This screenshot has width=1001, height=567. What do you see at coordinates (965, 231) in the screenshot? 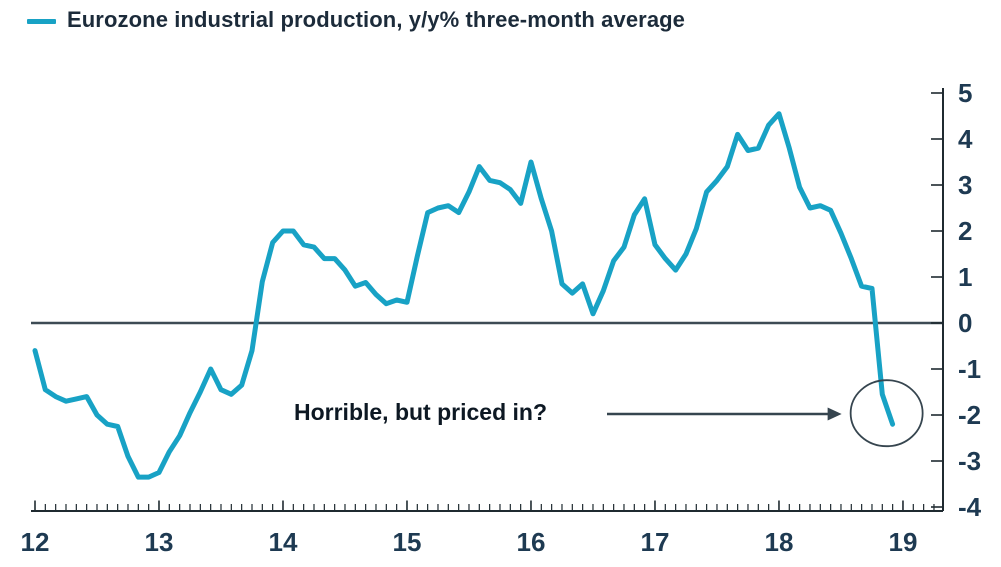
I see `y-tick-label: 2` at bounding box center [965, 231].